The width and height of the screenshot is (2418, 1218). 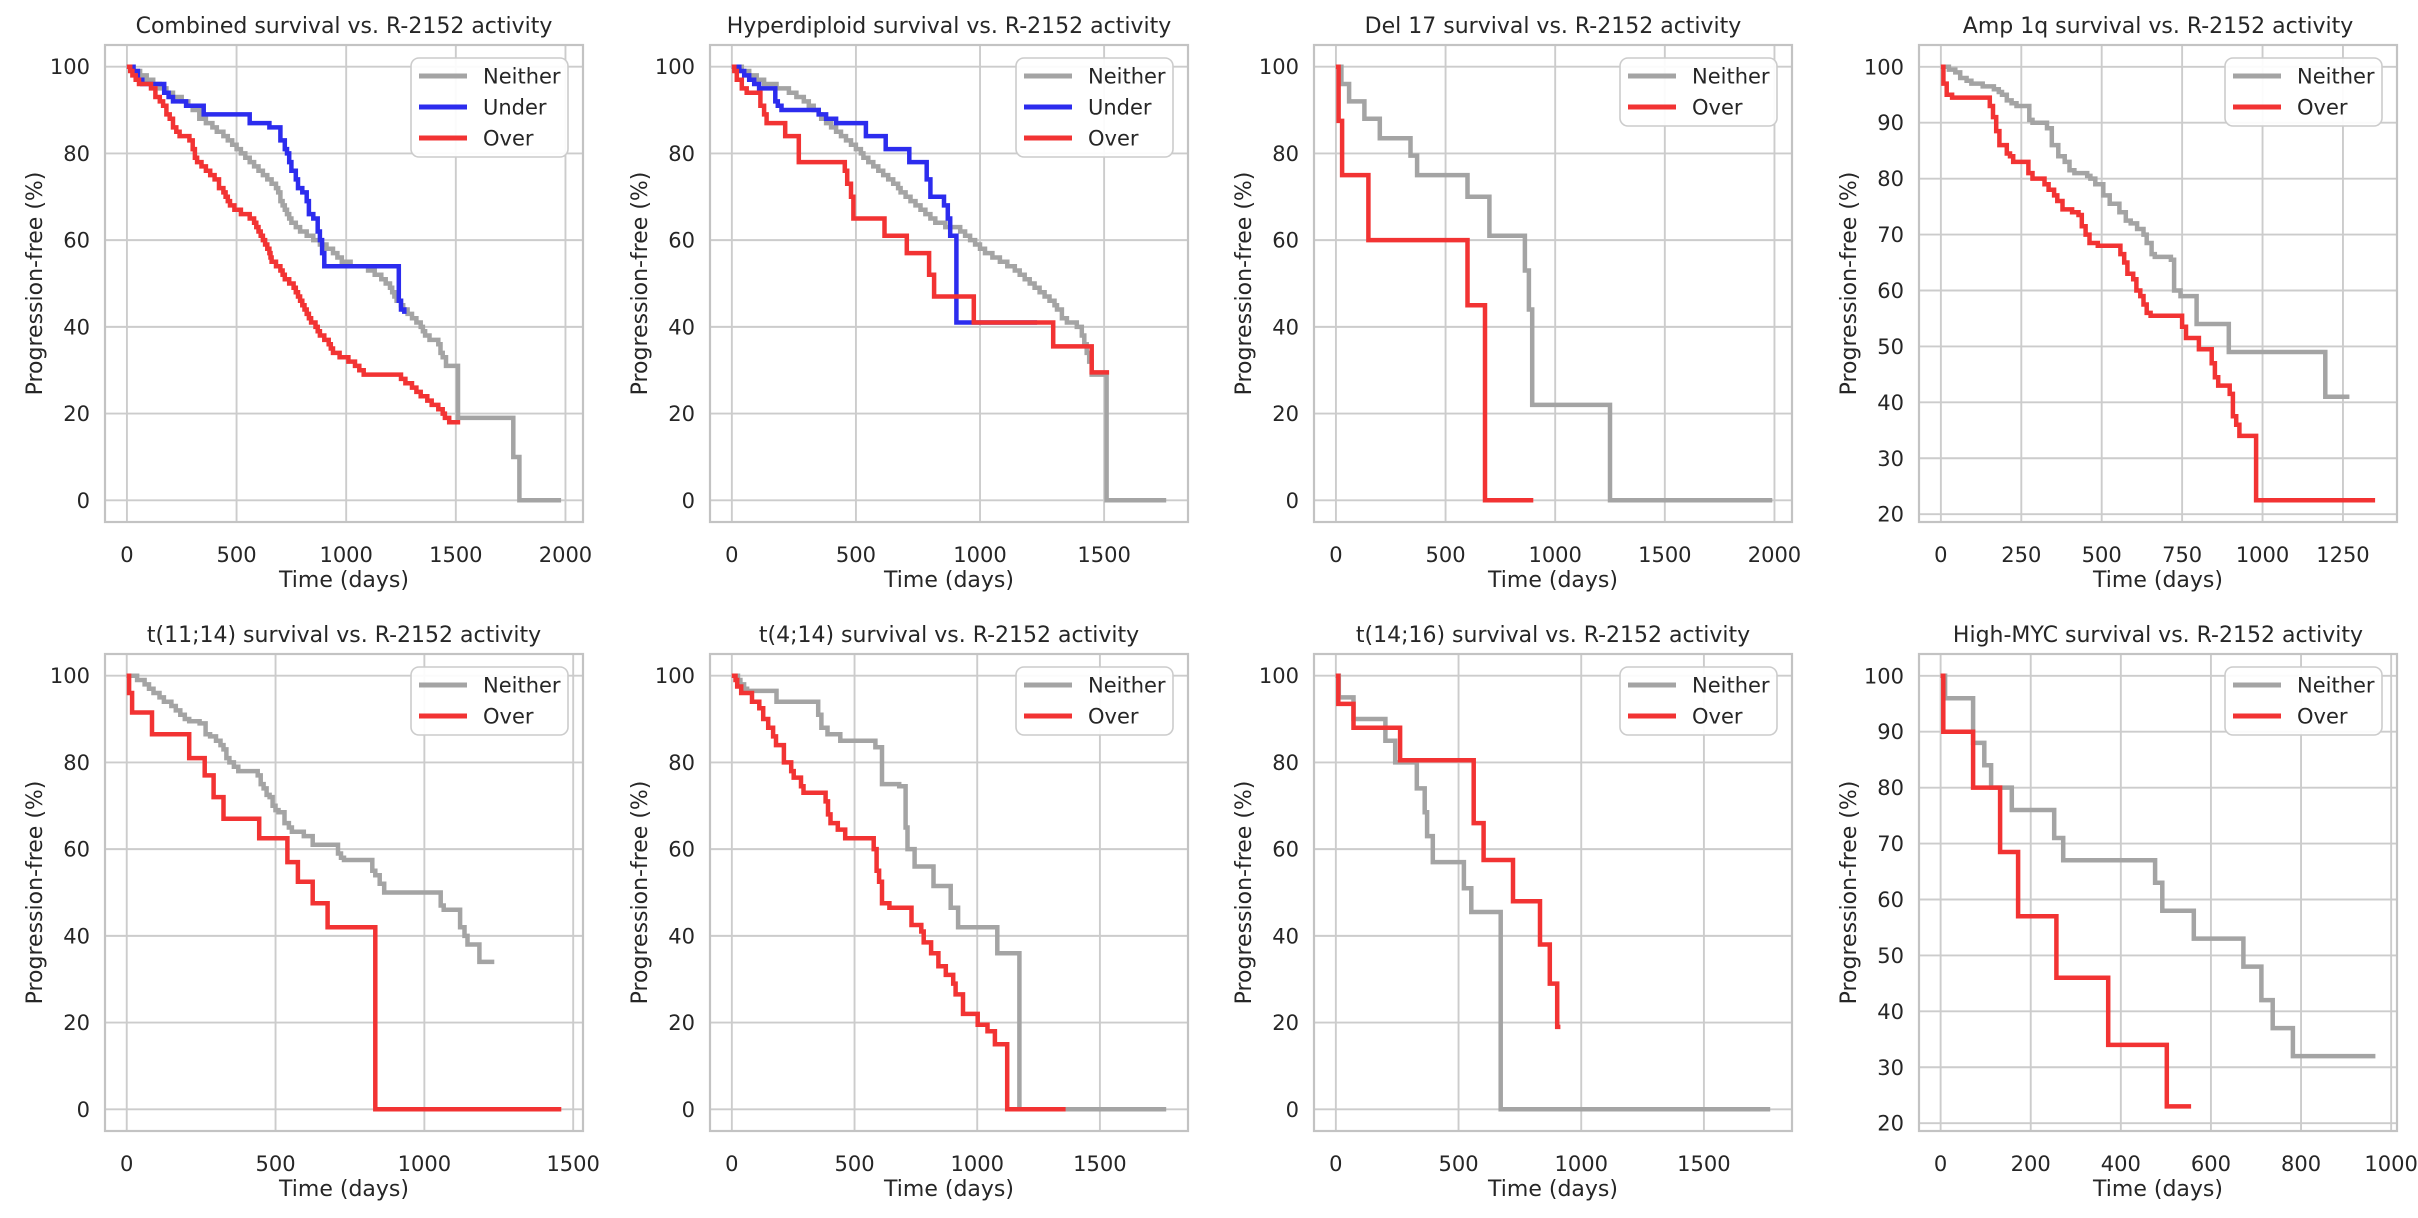 What do you see at coordinates (2303, 701) in the screenshot?
I see `legend: Neither Over` at bounding box center [2303, 701].